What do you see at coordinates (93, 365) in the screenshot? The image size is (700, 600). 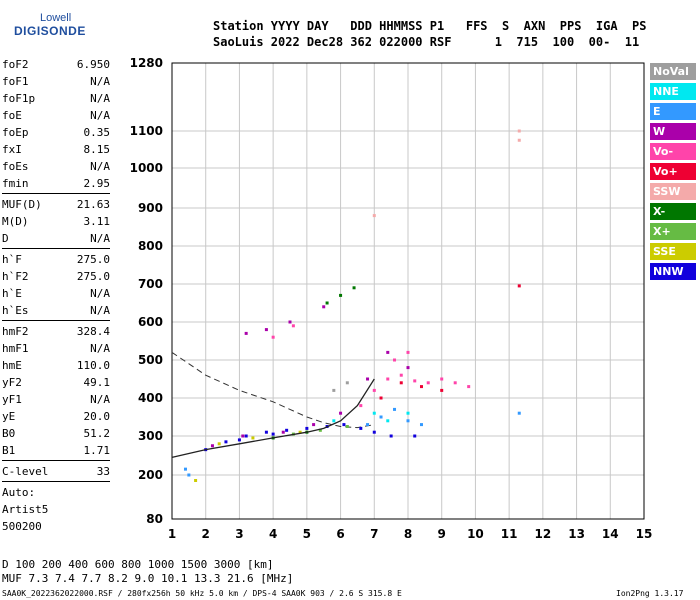 I see `param-value: 110.0` at bounding box center [93, 365].